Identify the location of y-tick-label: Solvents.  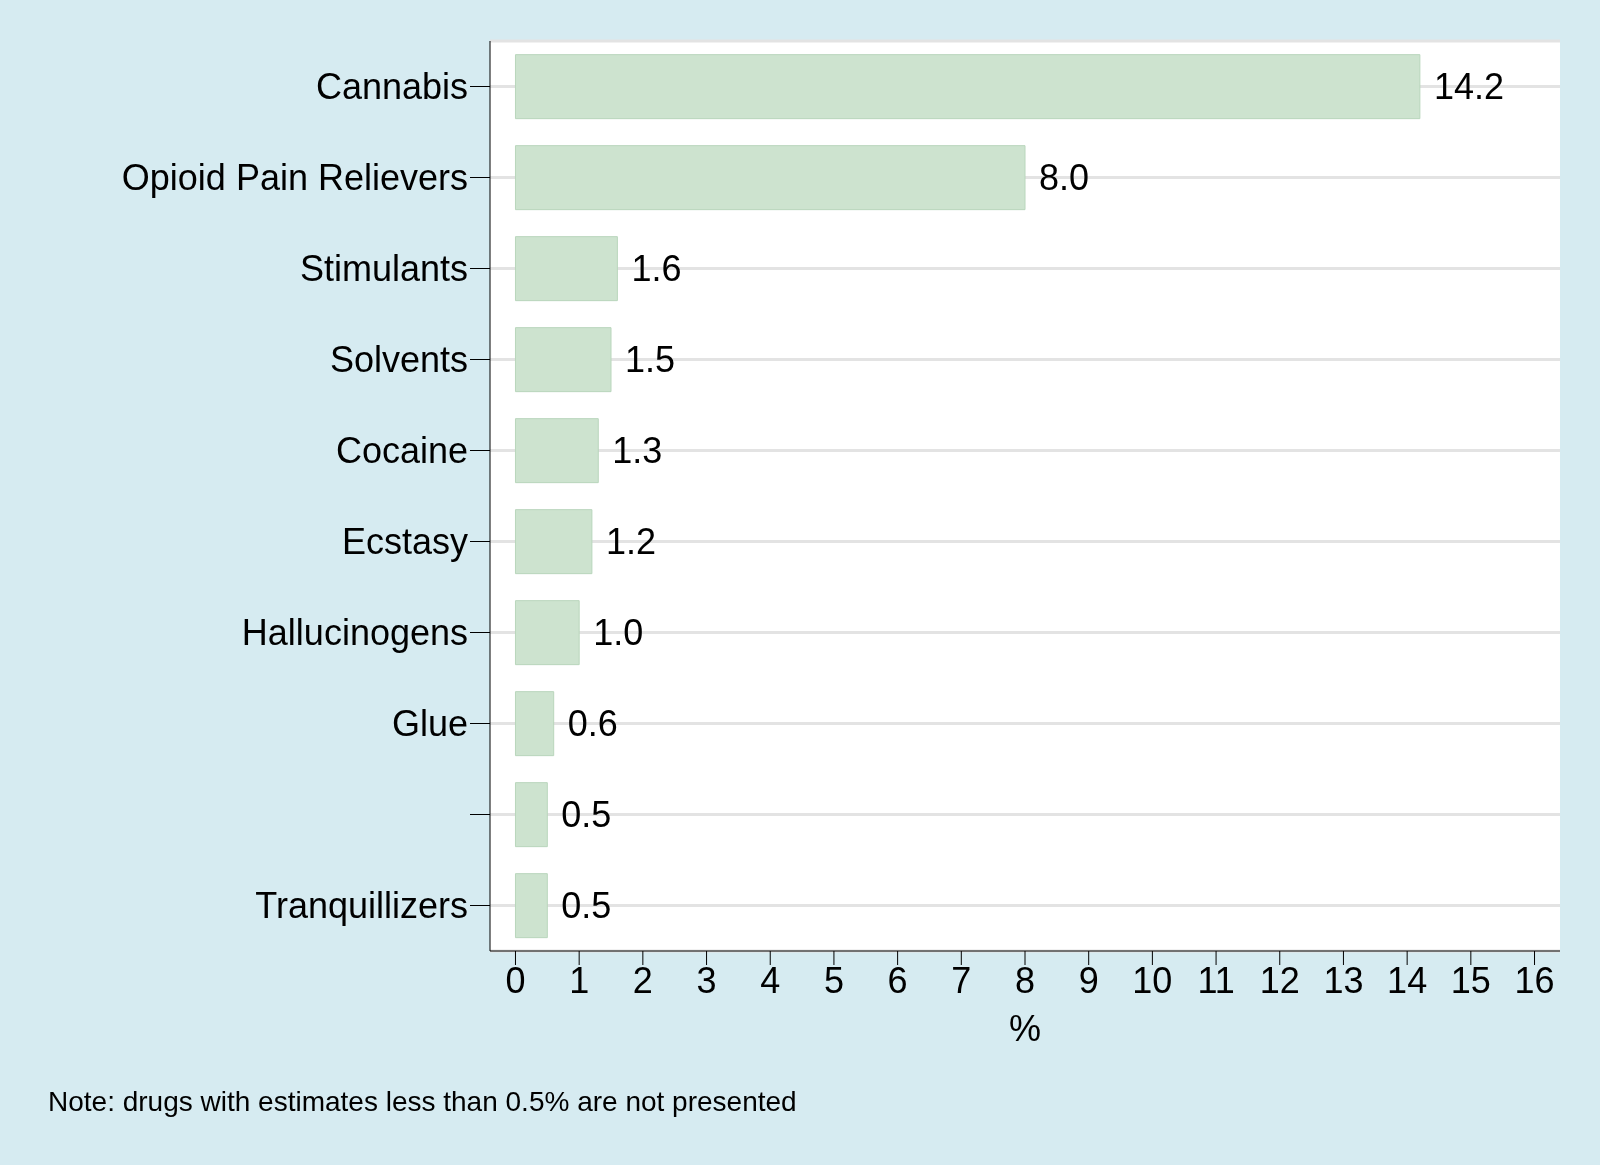
(398, 360).